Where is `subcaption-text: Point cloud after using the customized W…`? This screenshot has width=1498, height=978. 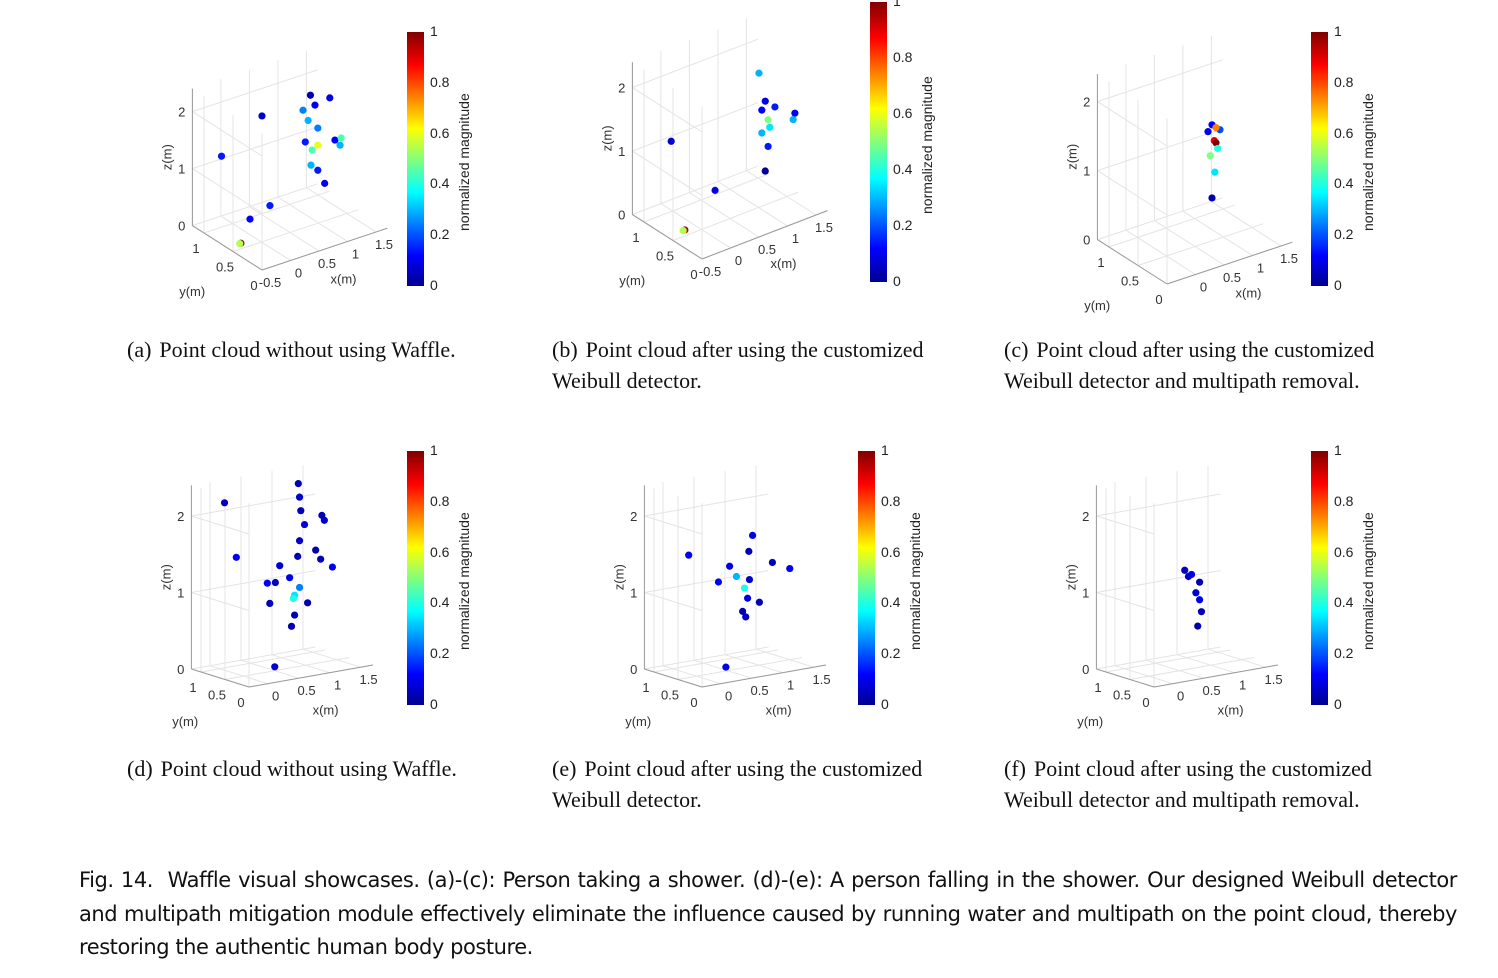
subcaption-text: Point cloud after using the customized W… is located at coordinates (737, 784).